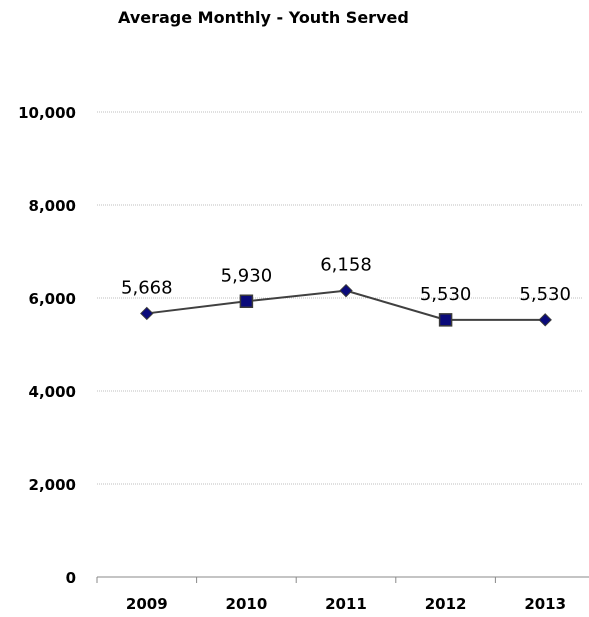 This screenshot has height=617, width=589. What do you see at coordinates (346, 305) in the screenshot?
I see `data-markers` at bounding box center [346, 305].